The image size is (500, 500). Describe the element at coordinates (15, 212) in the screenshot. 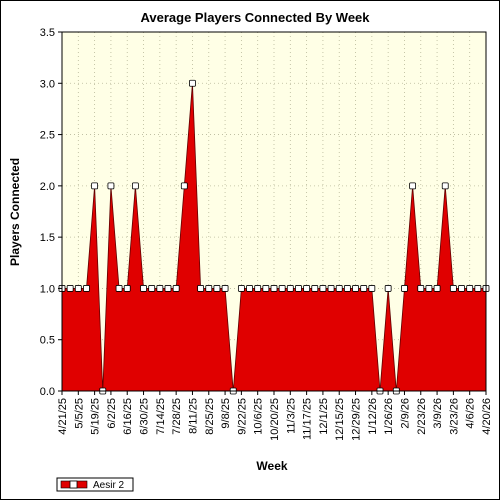

I see `y-axis-label: Players Connected` at that location.